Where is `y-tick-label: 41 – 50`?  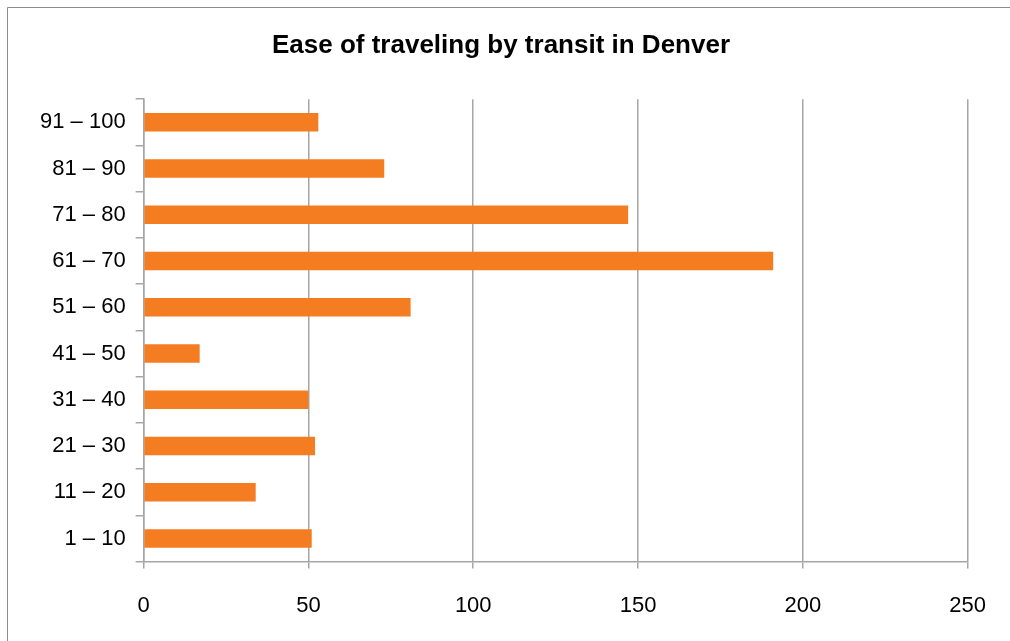
y-tick-label: 41 – 50 is located at coordinates (89, 352).